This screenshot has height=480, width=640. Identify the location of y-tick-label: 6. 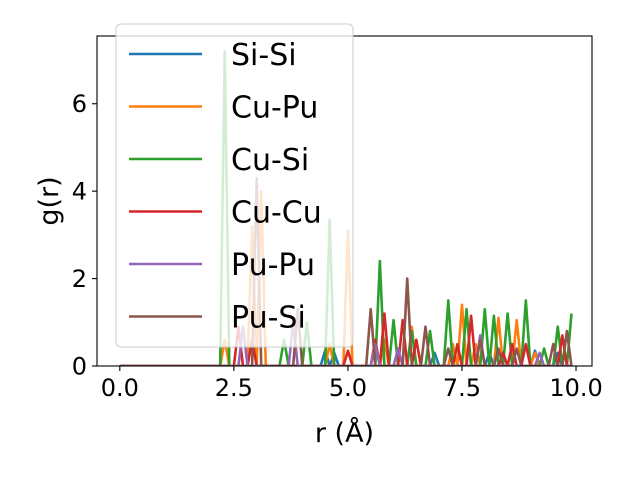
(79, 104).